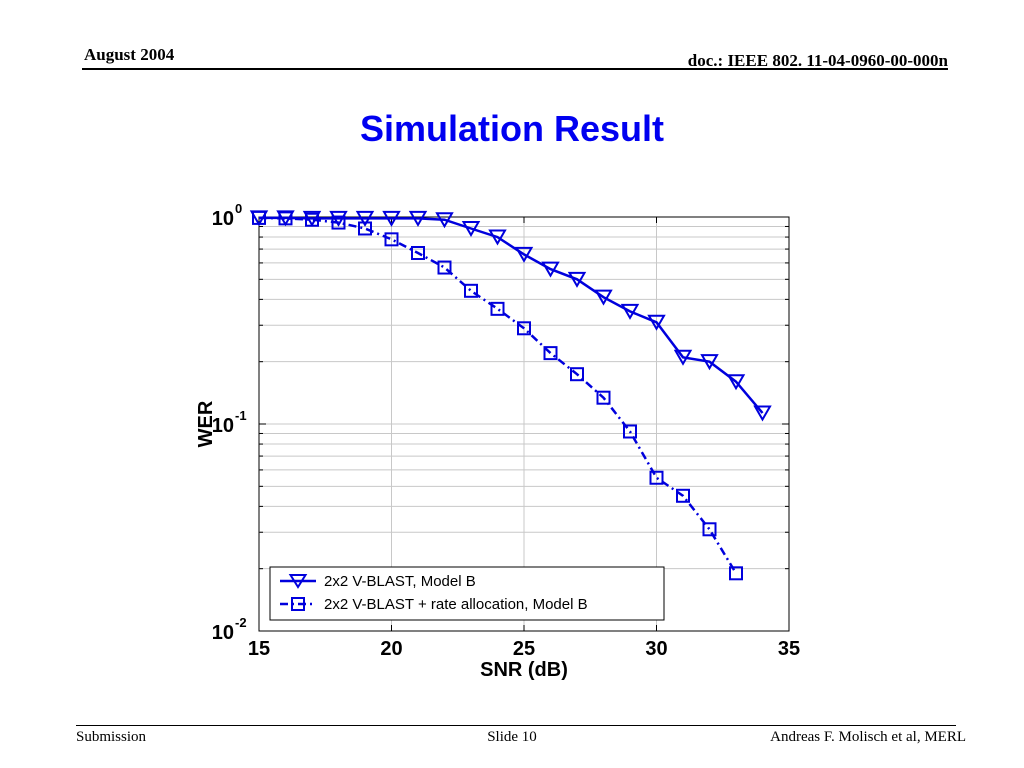 The image size is (1024, 768). Describe the element at coordinates (515, 69) in the screenshot. I see `header-rule` at that location.